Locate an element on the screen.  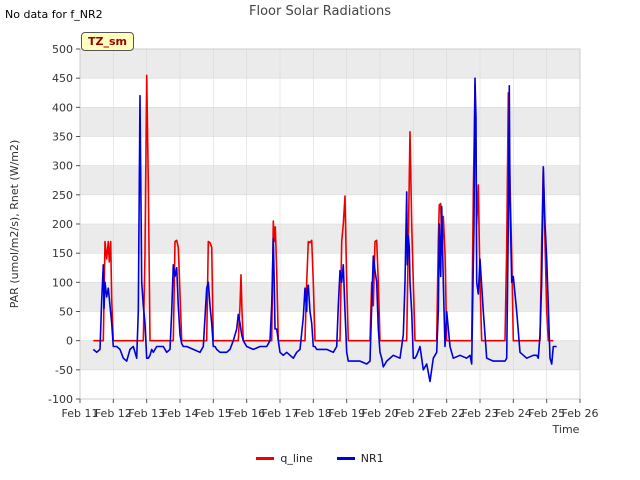
x-tick-label: Feb 25 is located at coordinates (546, 413).